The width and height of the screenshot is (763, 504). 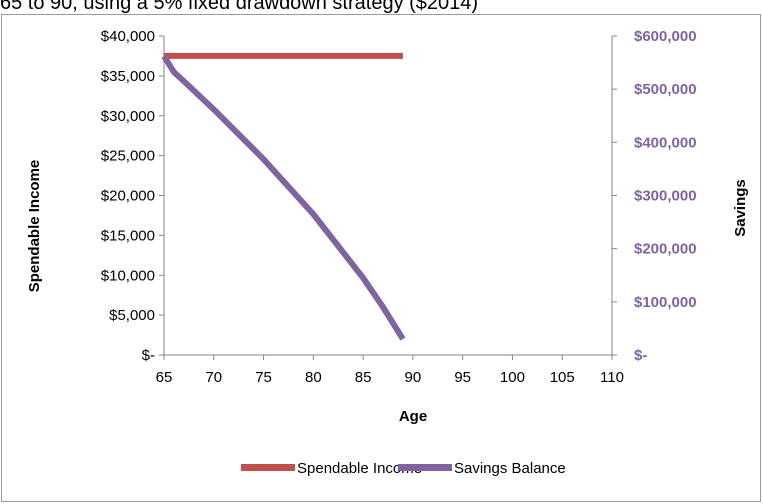 I want to click on x-tick-label: 80, so click(x=313, y=377).